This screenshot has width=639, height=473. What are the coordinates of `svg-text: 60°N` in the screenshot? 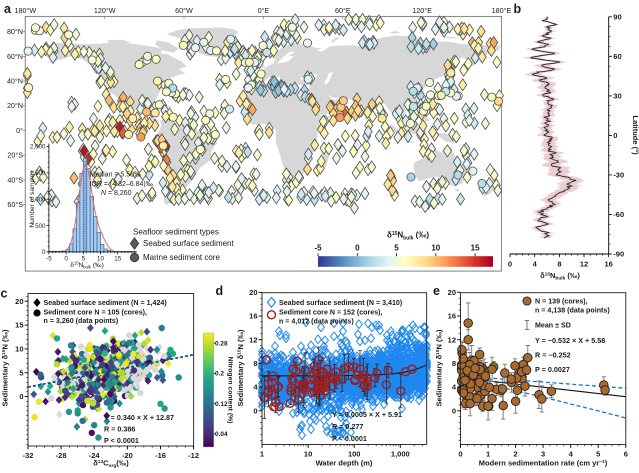 It's located at (15, 56).